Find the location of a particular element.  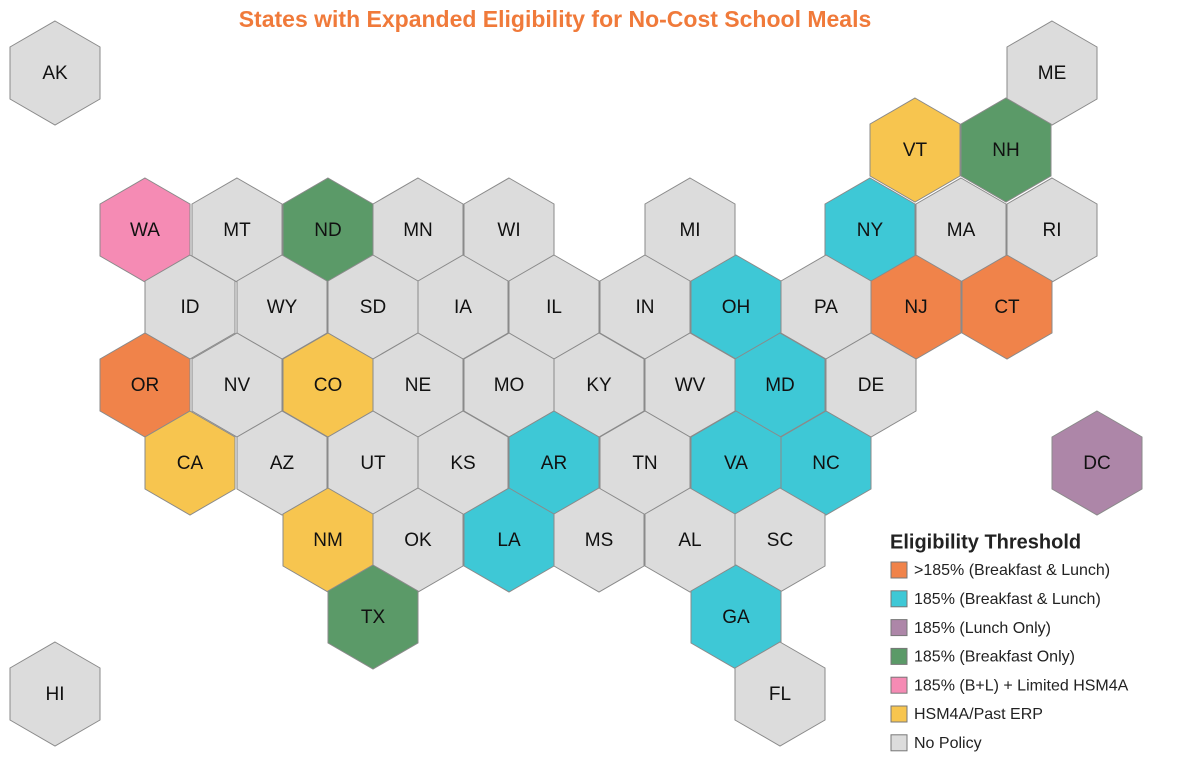

state-label: NV is located at coordinates (237, 385).